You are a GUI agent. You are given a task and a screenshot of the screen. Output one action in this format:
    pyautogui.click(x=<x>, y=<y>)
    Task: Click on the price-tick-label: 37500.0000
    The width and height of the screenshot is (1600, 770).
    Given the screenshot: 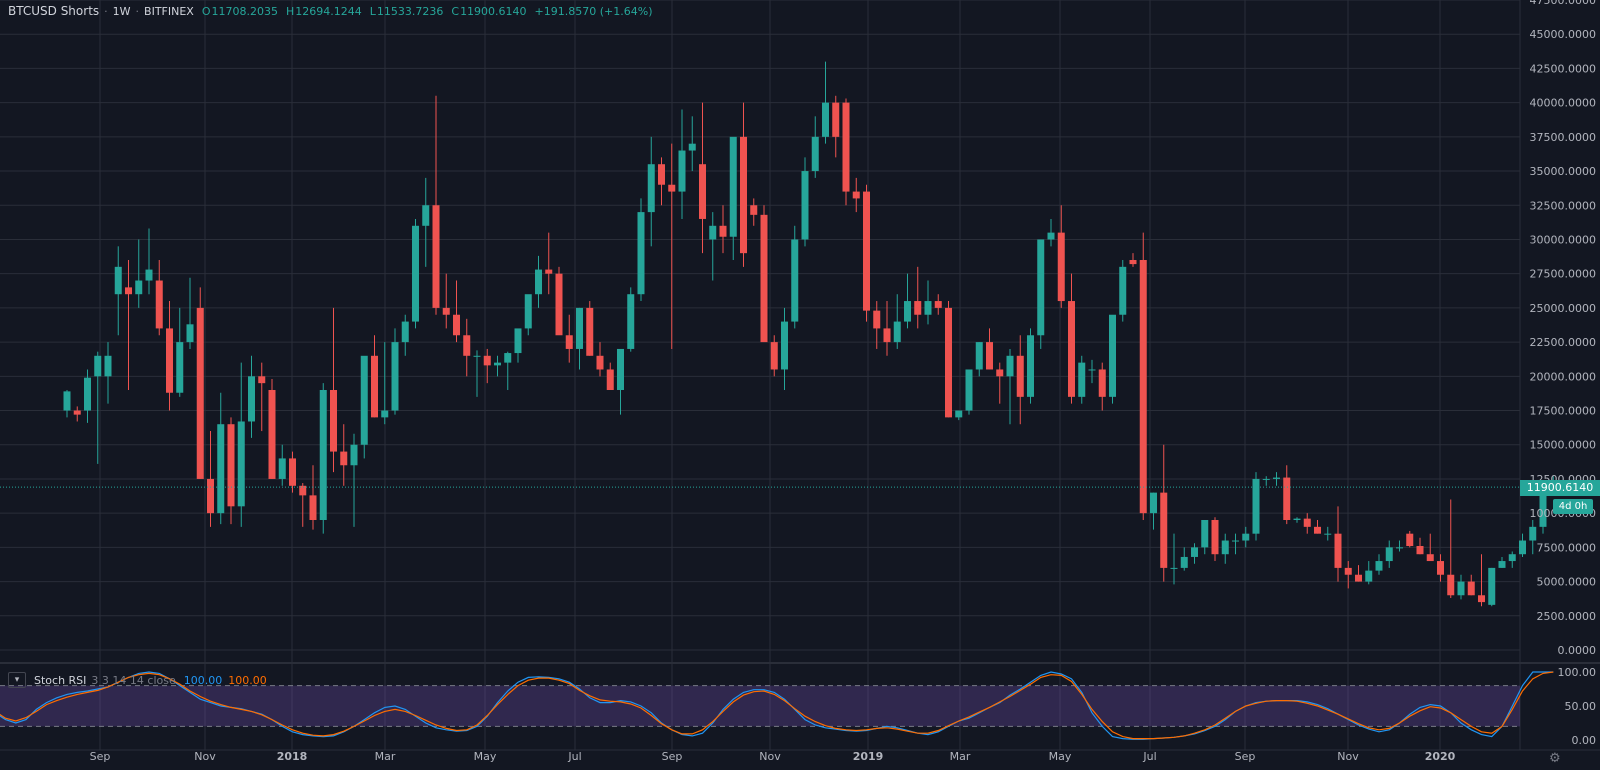 What is the action you would take?
    pyautogui.click(x=1563, y=137)
    